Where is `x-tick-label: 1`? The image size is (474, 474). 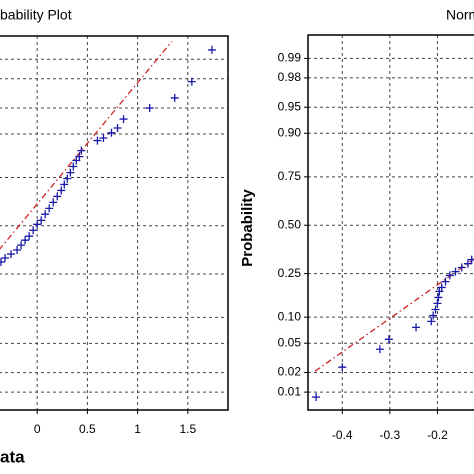 x-tick-label: 1 is located at coordinates (137, 429).